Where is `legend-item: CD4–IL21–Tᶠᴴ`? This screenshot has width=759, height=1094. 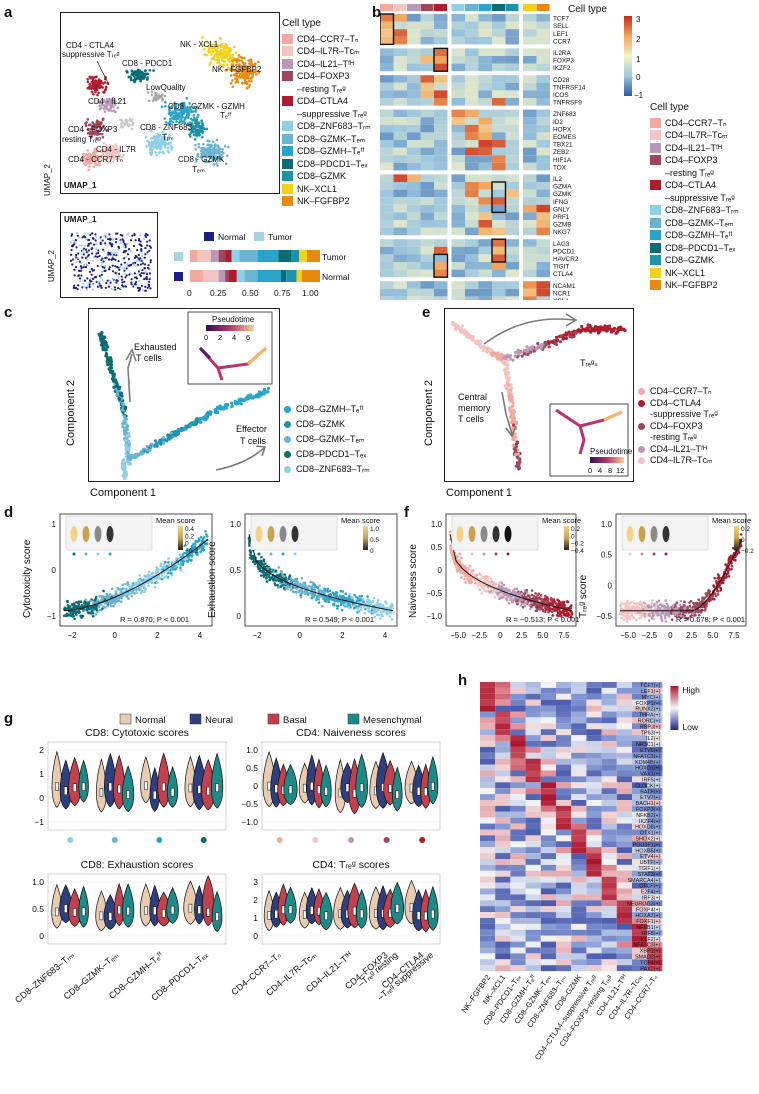
legend-item: CD4–IL21–Tᶠᴴ is located at coordinates (694, 148).